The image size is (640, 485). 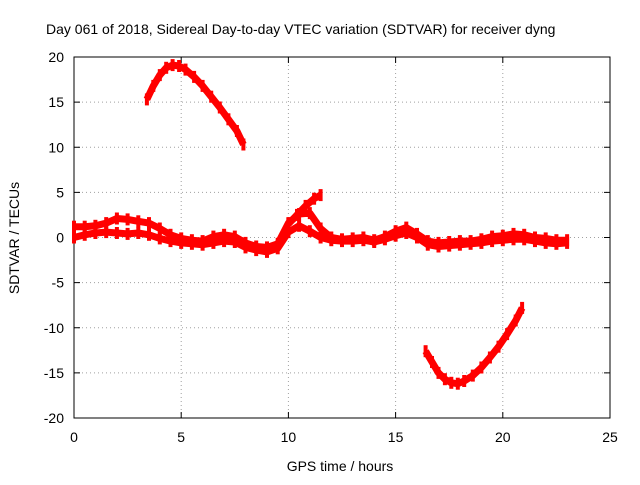 What do you see at coordinates (396, 437) in the screenshot?
I see `x-tick-label: 15` at bounding box center [396, 437].